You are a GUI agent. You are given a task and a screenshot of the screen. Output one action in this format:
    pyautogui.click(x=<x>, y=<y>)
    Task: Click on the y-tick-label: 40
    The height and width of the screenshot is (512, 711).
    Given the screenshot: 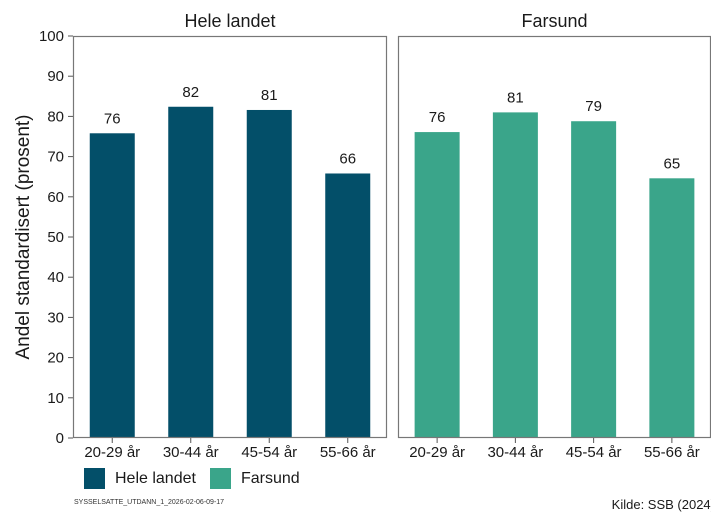 What is the action you would take?
    pyautogui.click(x=55, y=277)
    